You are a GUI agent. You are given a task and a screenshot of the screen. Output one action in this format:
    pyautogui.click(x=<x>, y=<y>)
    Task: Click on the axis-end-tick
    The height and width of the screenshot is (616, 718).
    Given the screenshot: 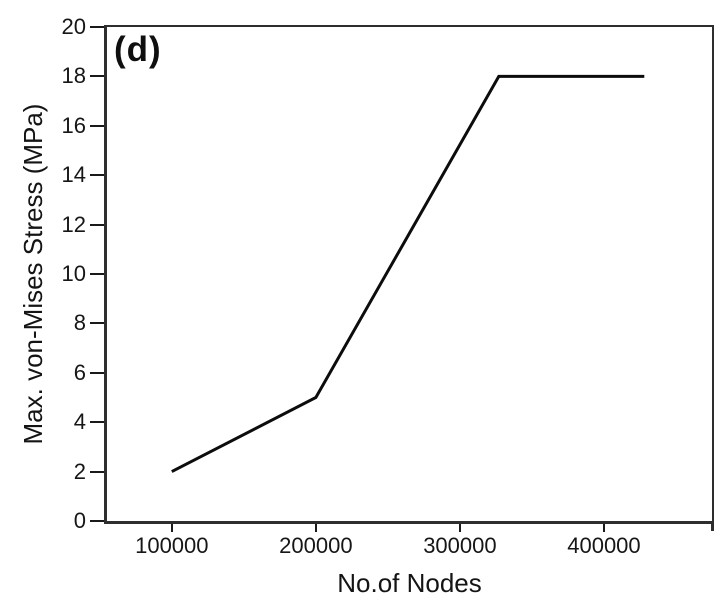 What is the action you would take?
    pyautogui.click(x=712, y=527)
    